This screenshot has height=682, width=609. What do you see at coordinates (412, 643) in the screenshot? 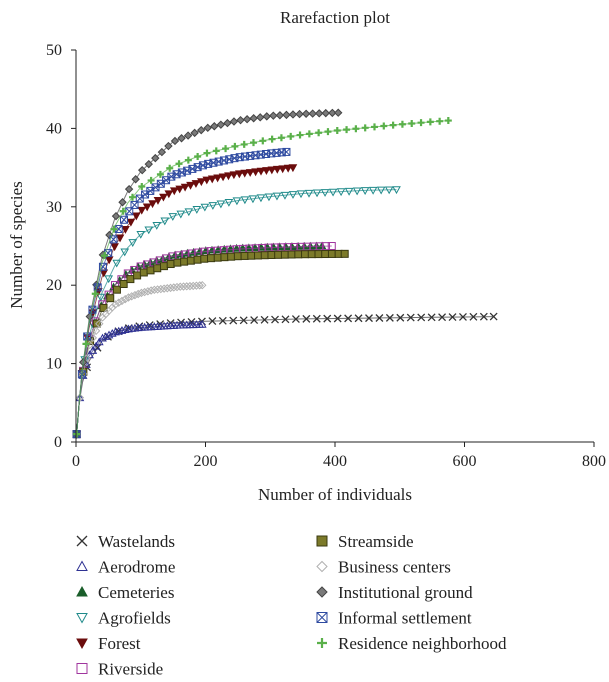
I see `legend-item: Residence neighborhood` at bounding box center [412, 643].